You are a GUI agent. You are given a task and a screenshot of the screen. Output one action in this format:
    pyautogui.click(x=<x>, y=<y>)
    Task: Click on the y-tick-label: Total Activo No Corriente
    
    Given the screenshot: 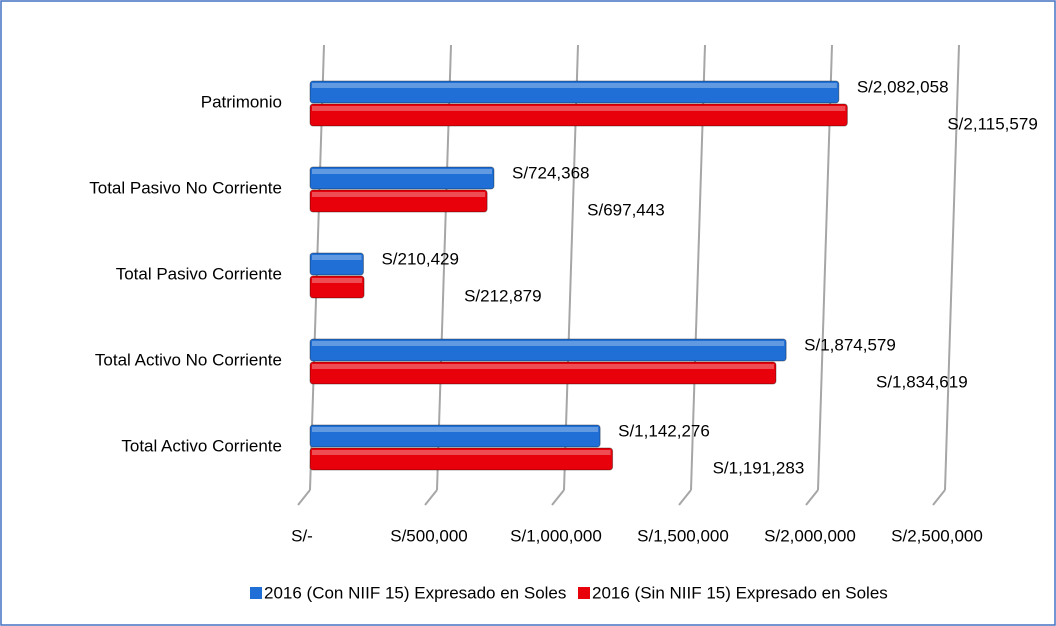 What is the action you would take?
    pyautogui.click(x=188, y=359)
    